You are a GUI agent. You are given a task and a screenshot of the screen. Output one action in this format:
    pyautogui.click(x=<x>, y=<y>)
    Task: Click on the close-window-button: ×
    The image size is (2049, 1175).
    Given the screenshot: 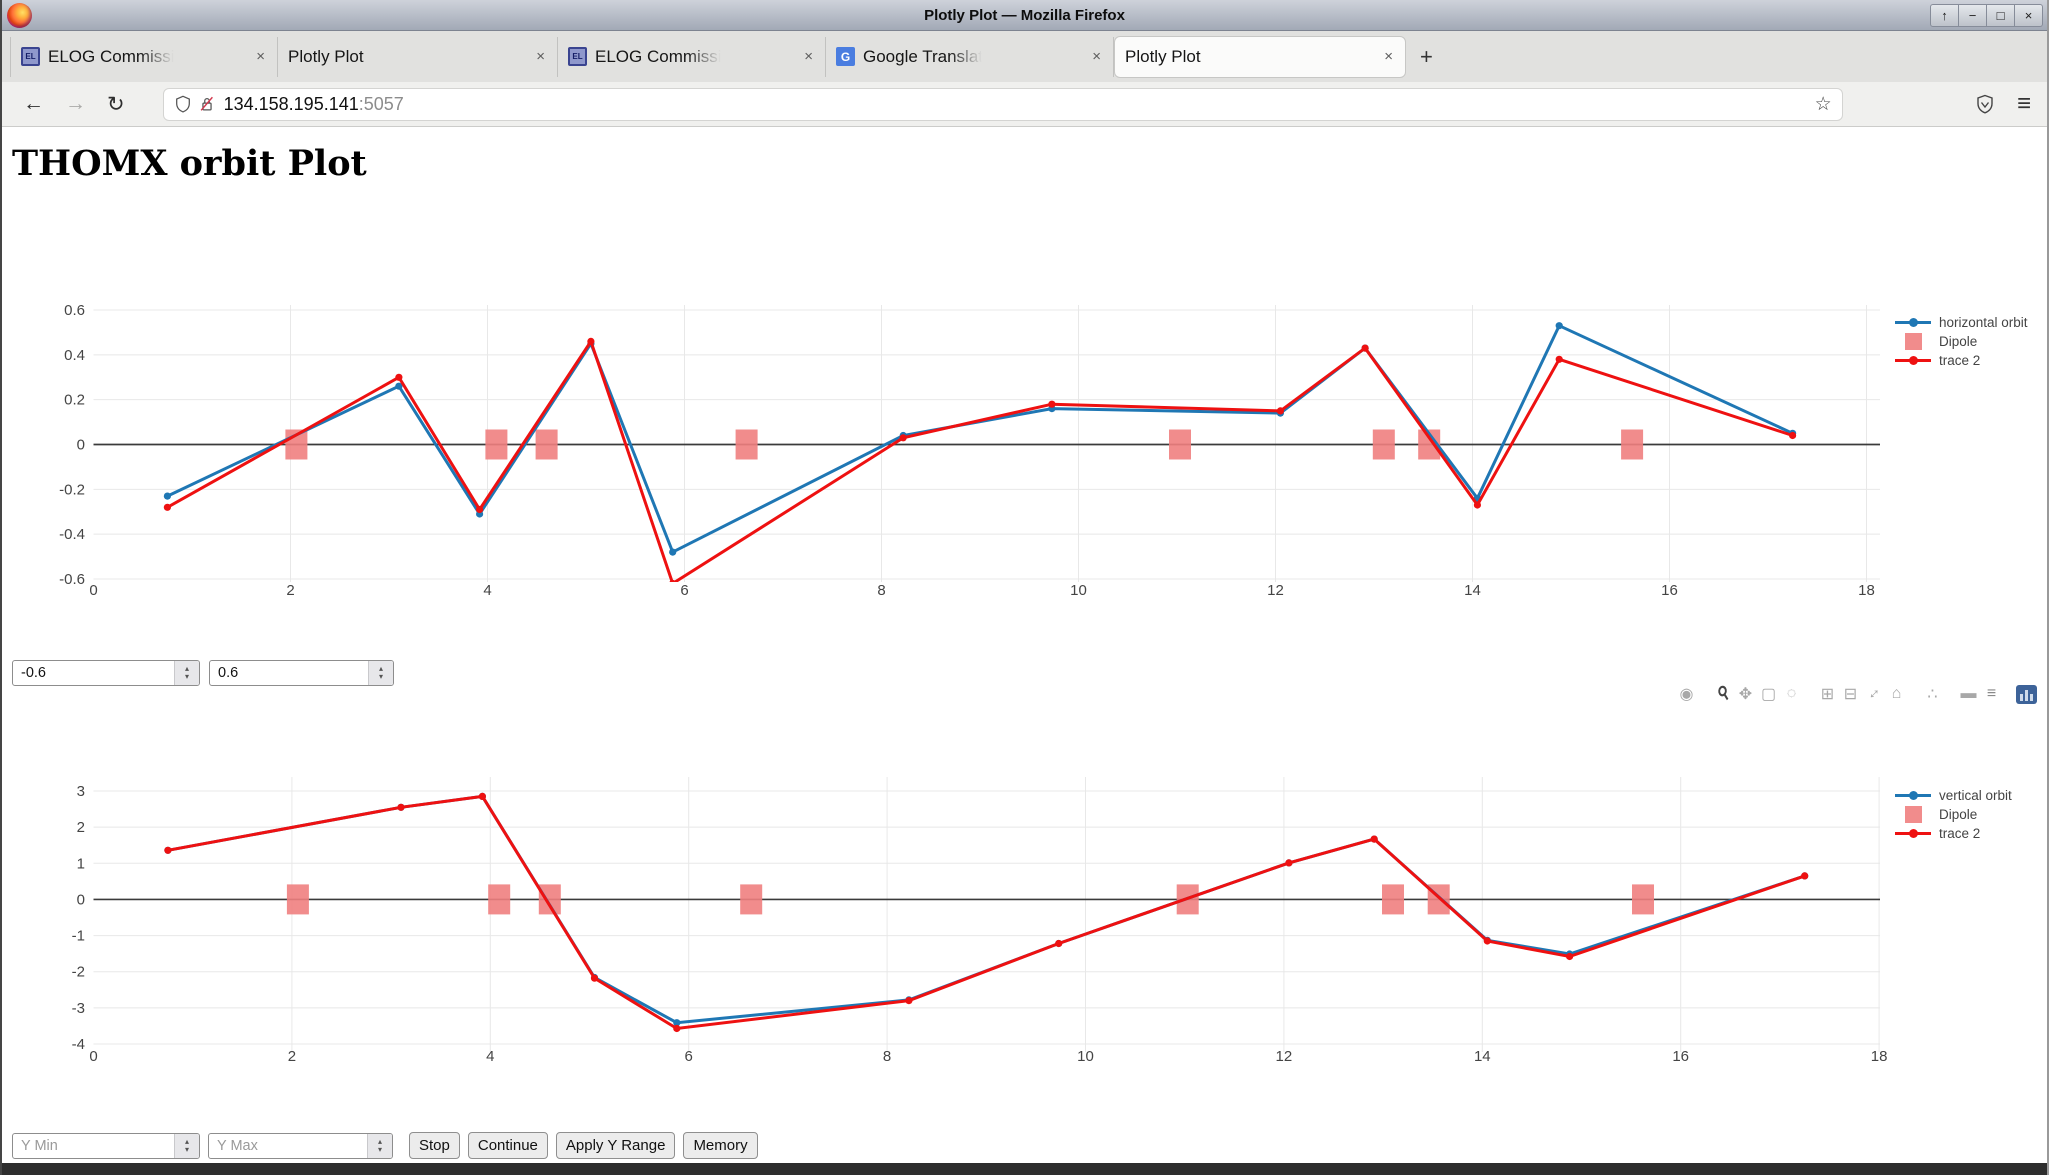 What is the action you would take?
    pyautogui.click(x=2029, y=15)
    